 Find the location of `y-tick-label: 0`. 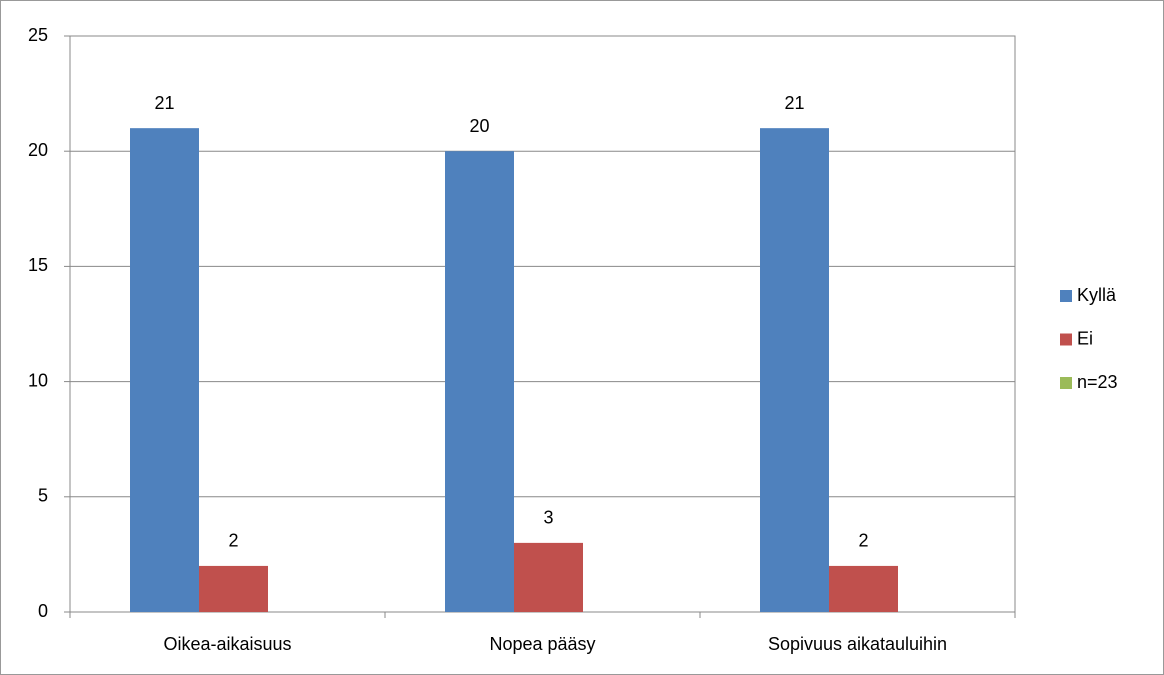

y-tick-label: 0 is located at coordinates (43, 611).